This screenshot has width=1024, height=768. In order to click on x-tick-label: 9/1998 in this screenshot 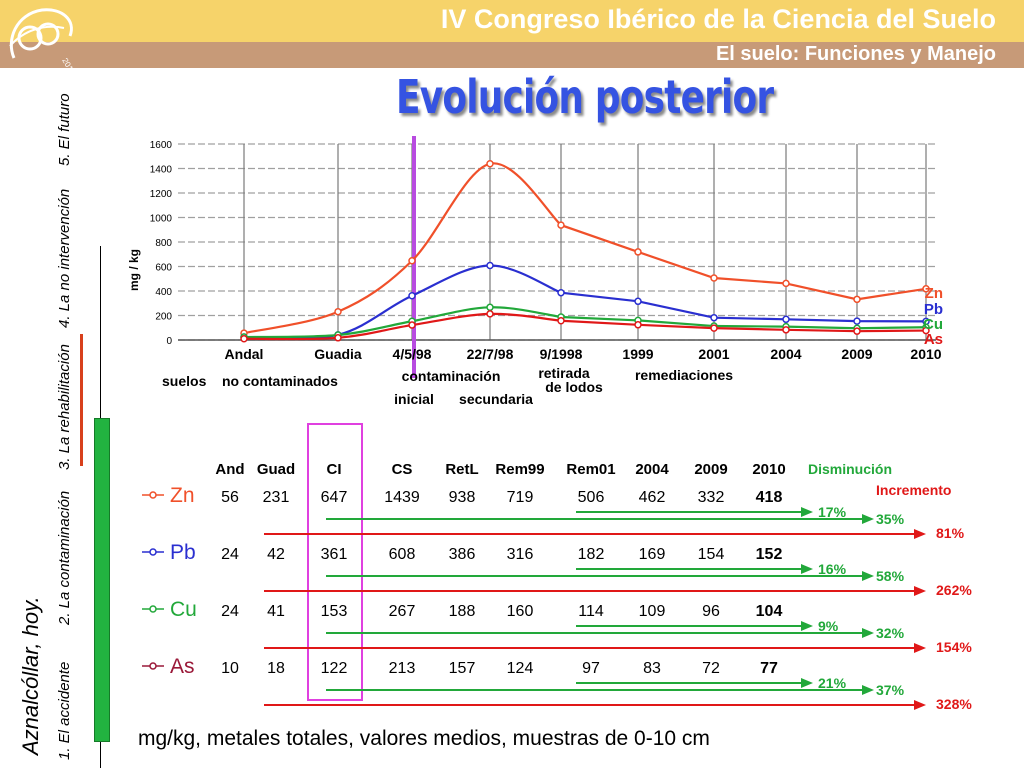, I will do `click(561, 354)`.